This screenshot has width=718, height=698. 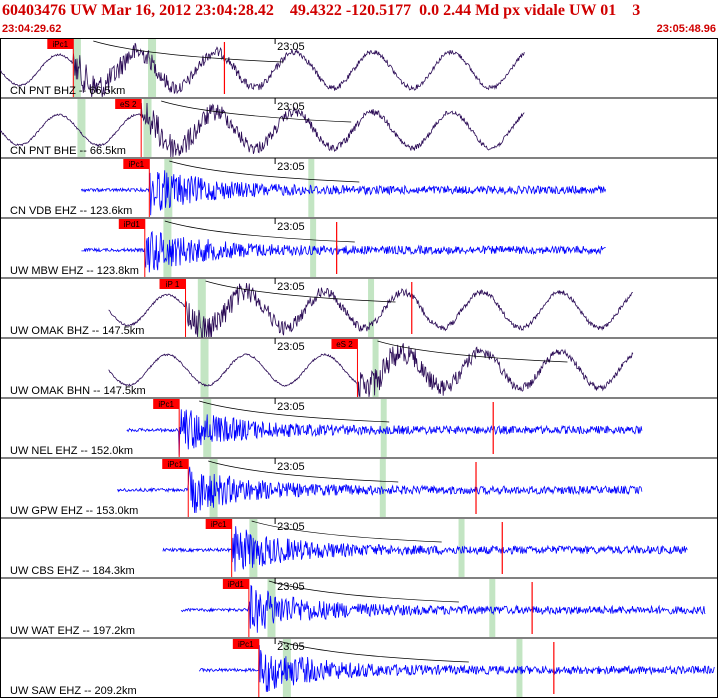 I want to click on trace-row: iPc1 23:05 UW CBS EHZ -- 184.3km, so click(x=359, y=547).